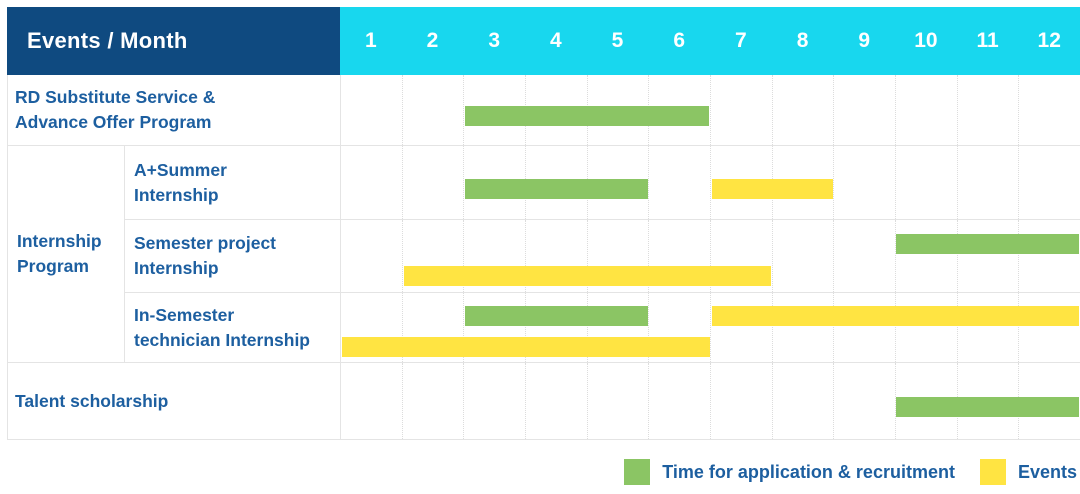  Describe the element at coordinates (184, 314) in the screenshot. I see `row-label-line: In-Semester` at that location.